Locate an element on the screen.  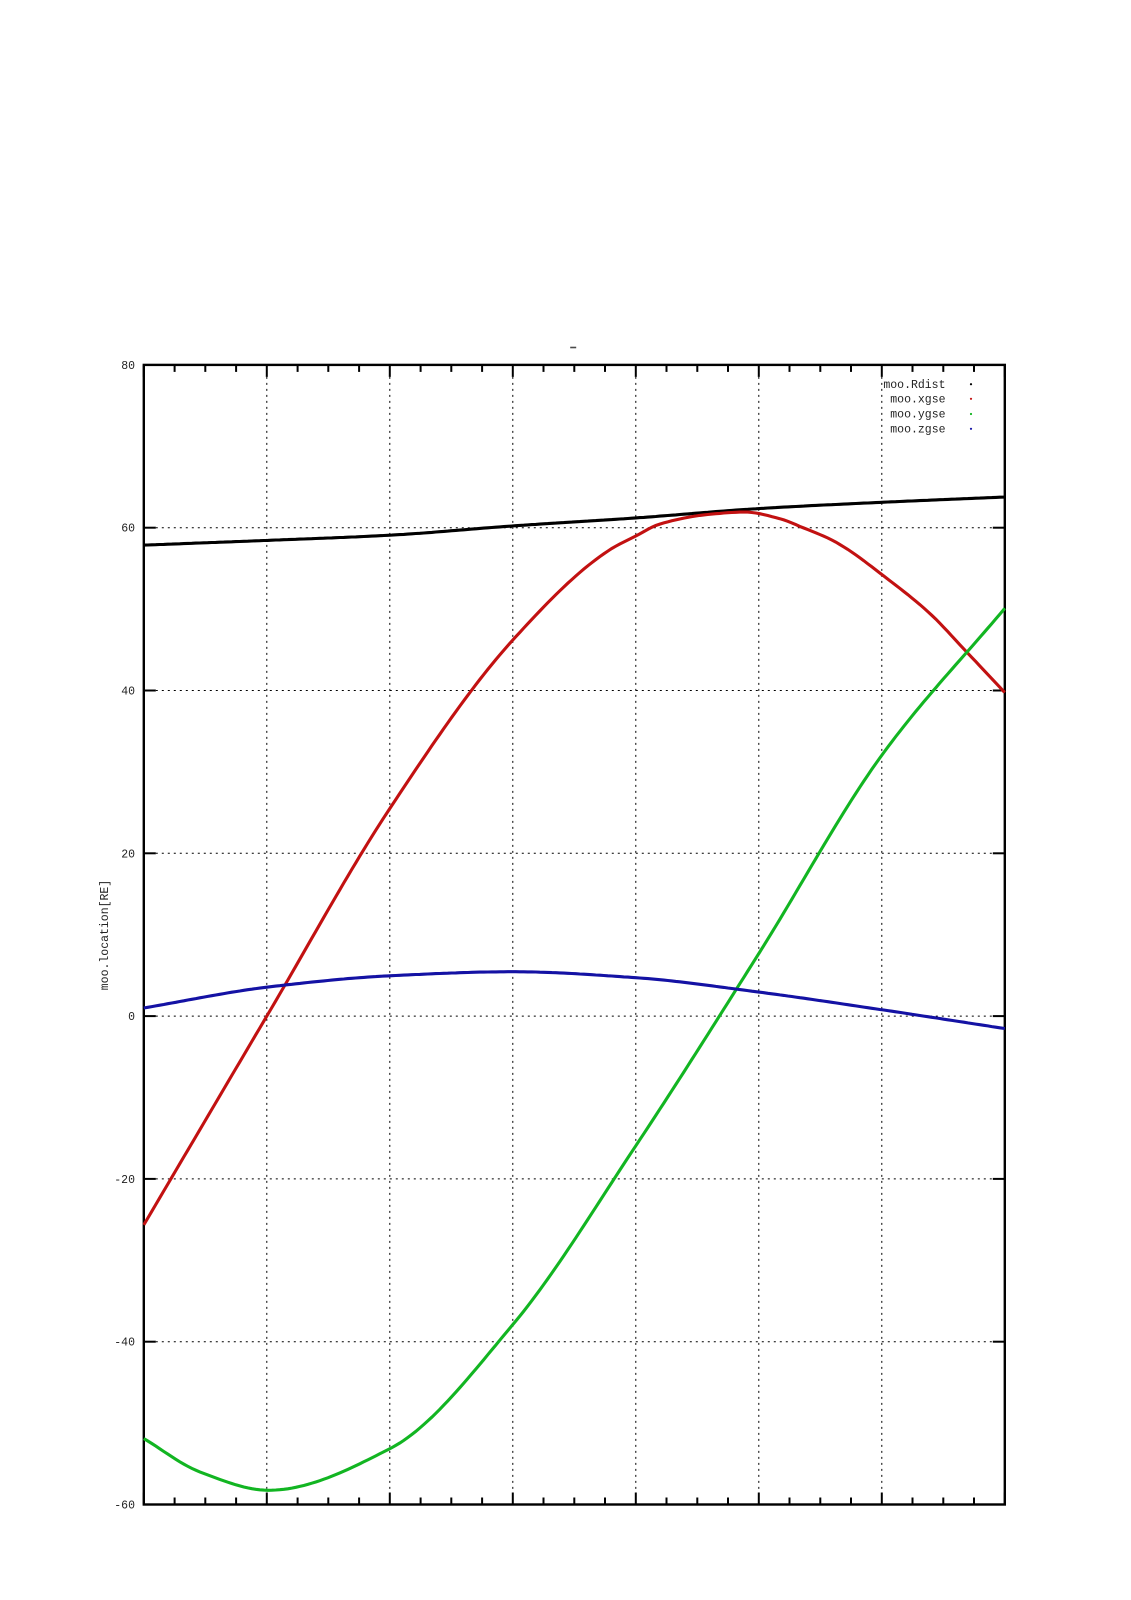
svg-text: 20 is located at coordinates (128, 854).